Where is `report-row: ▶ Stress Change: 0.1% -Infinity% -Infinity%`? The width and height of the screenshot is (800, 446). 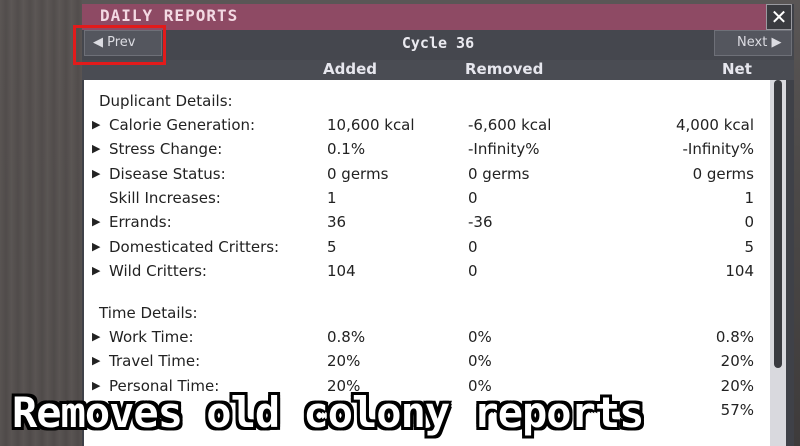
report-row: ▶ Stress Change: 0.1% -Infinity% -Infinity% is located at coordinates (427, 151).